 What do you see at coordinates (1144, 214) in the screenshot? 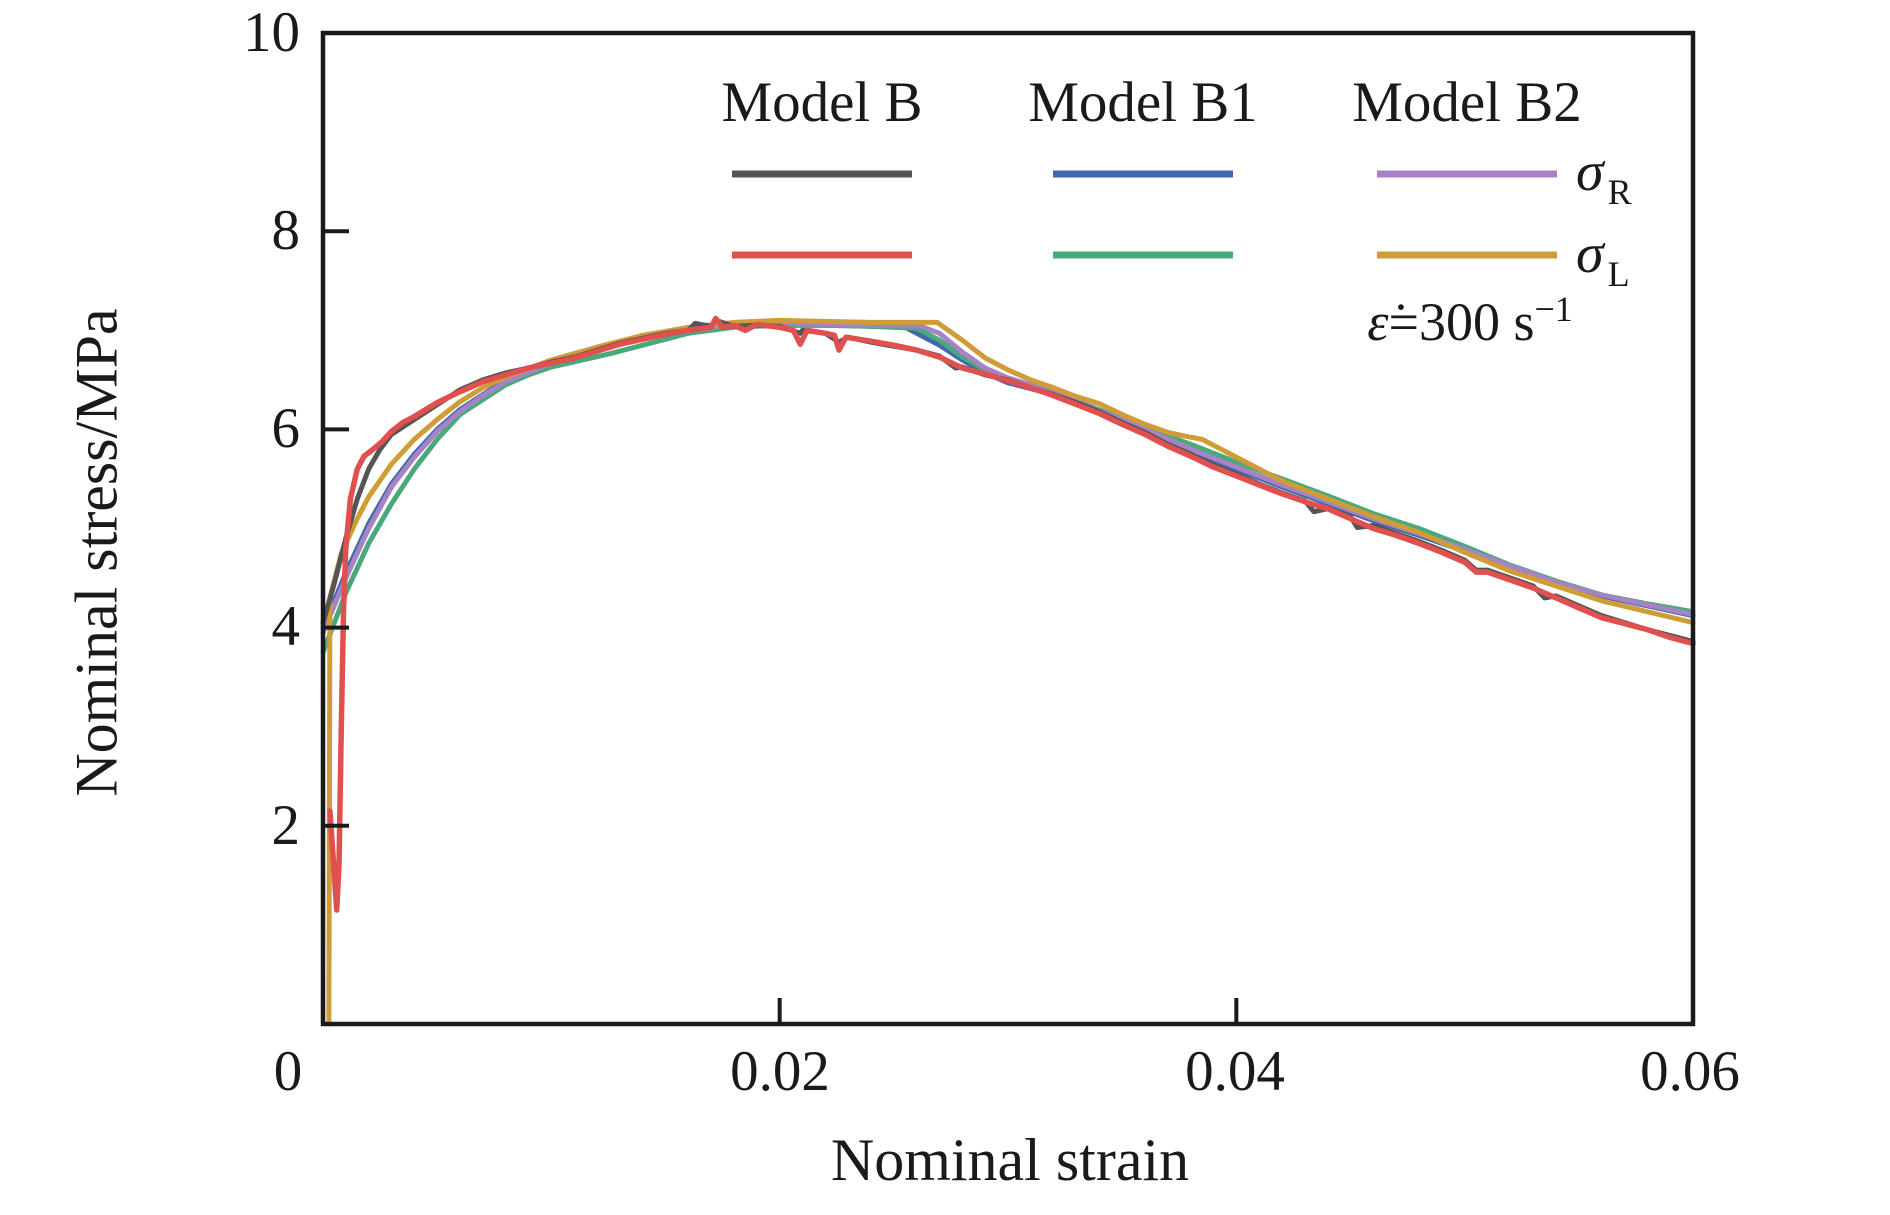
I see `legend-swatches` at bounding box center [1144, 214].